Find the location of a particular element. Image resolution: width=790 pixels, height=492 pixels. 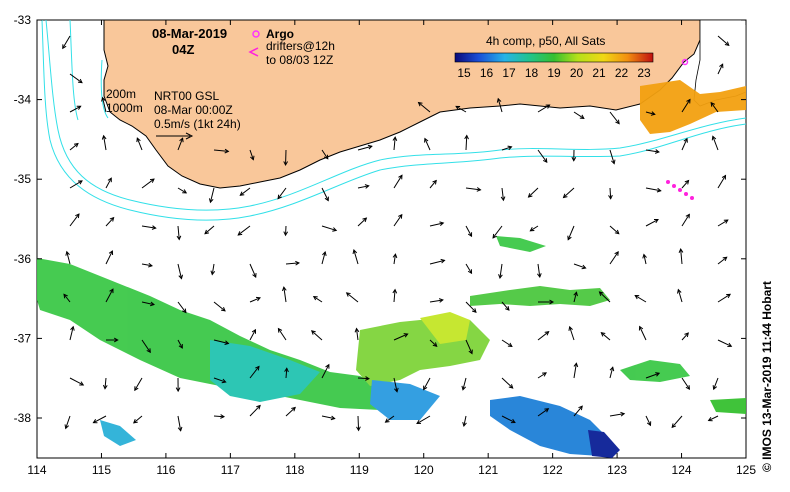

isobath-200-label: 200m is located at coordinates (121, 94).